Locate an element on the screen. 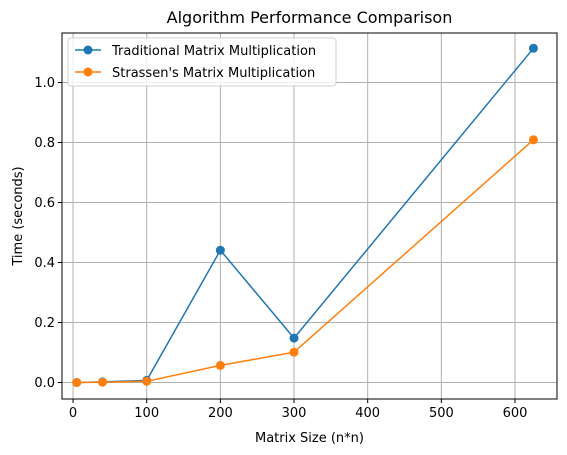 The image size is (567, 455). x-tick-label: 600 is located at coordinates (515, 413).